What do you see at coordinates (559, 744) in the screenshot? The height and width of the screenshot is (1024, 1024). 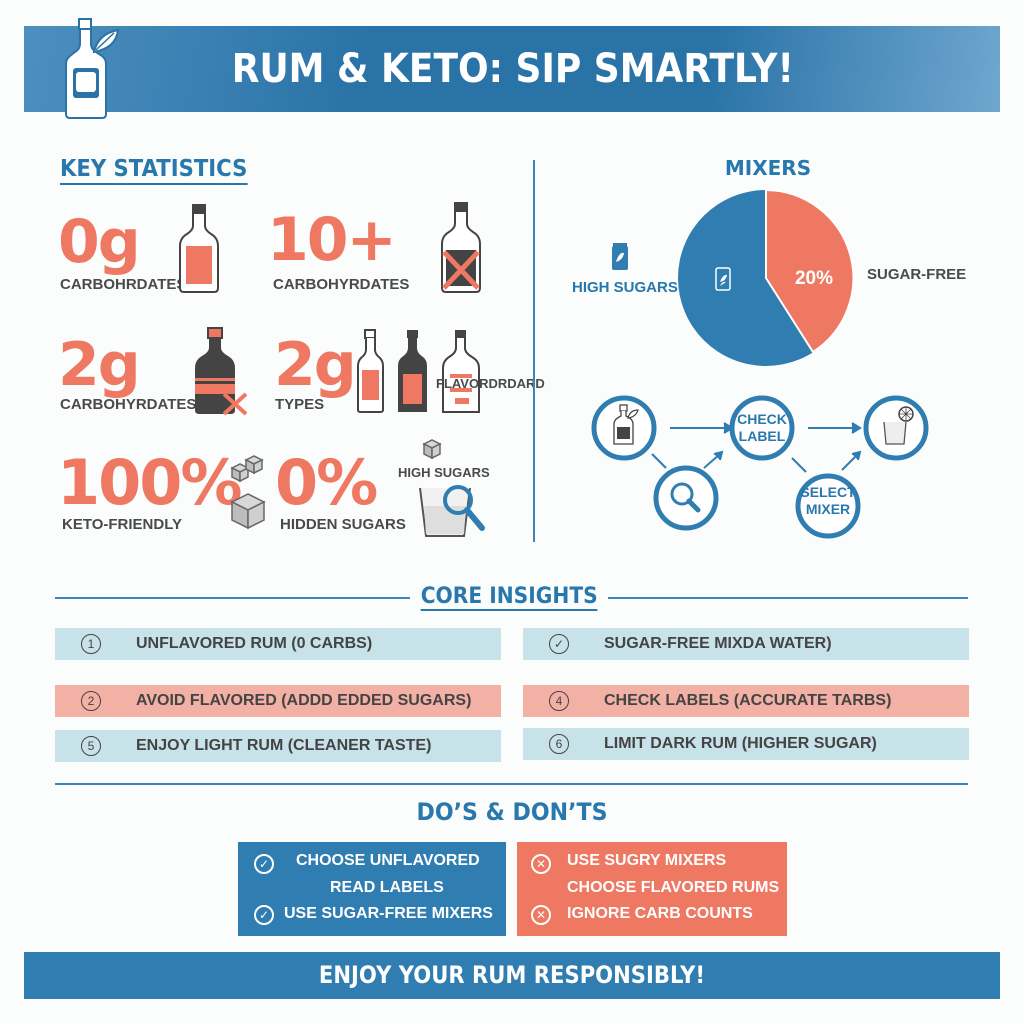 I see `number-badge: 6` at bounding box center [559, 744].